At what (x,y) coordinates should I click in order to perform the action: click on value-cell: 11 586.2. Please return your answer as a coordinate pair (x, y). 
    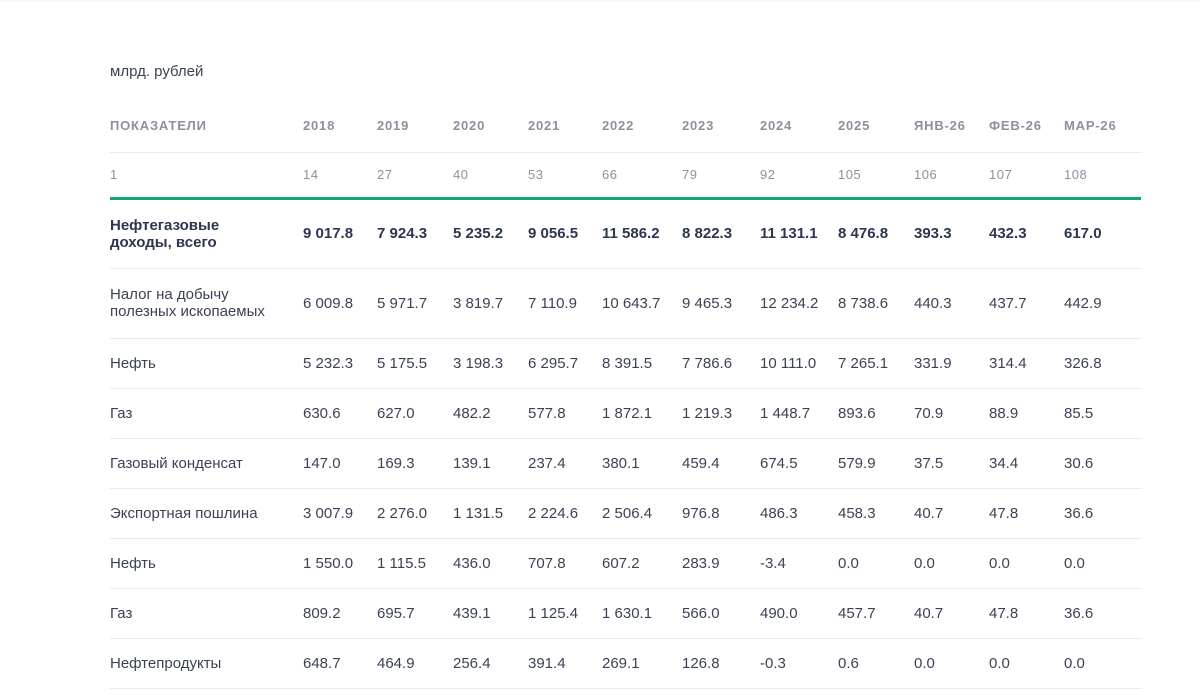
    Looking at the image, I should click on (642, 233).